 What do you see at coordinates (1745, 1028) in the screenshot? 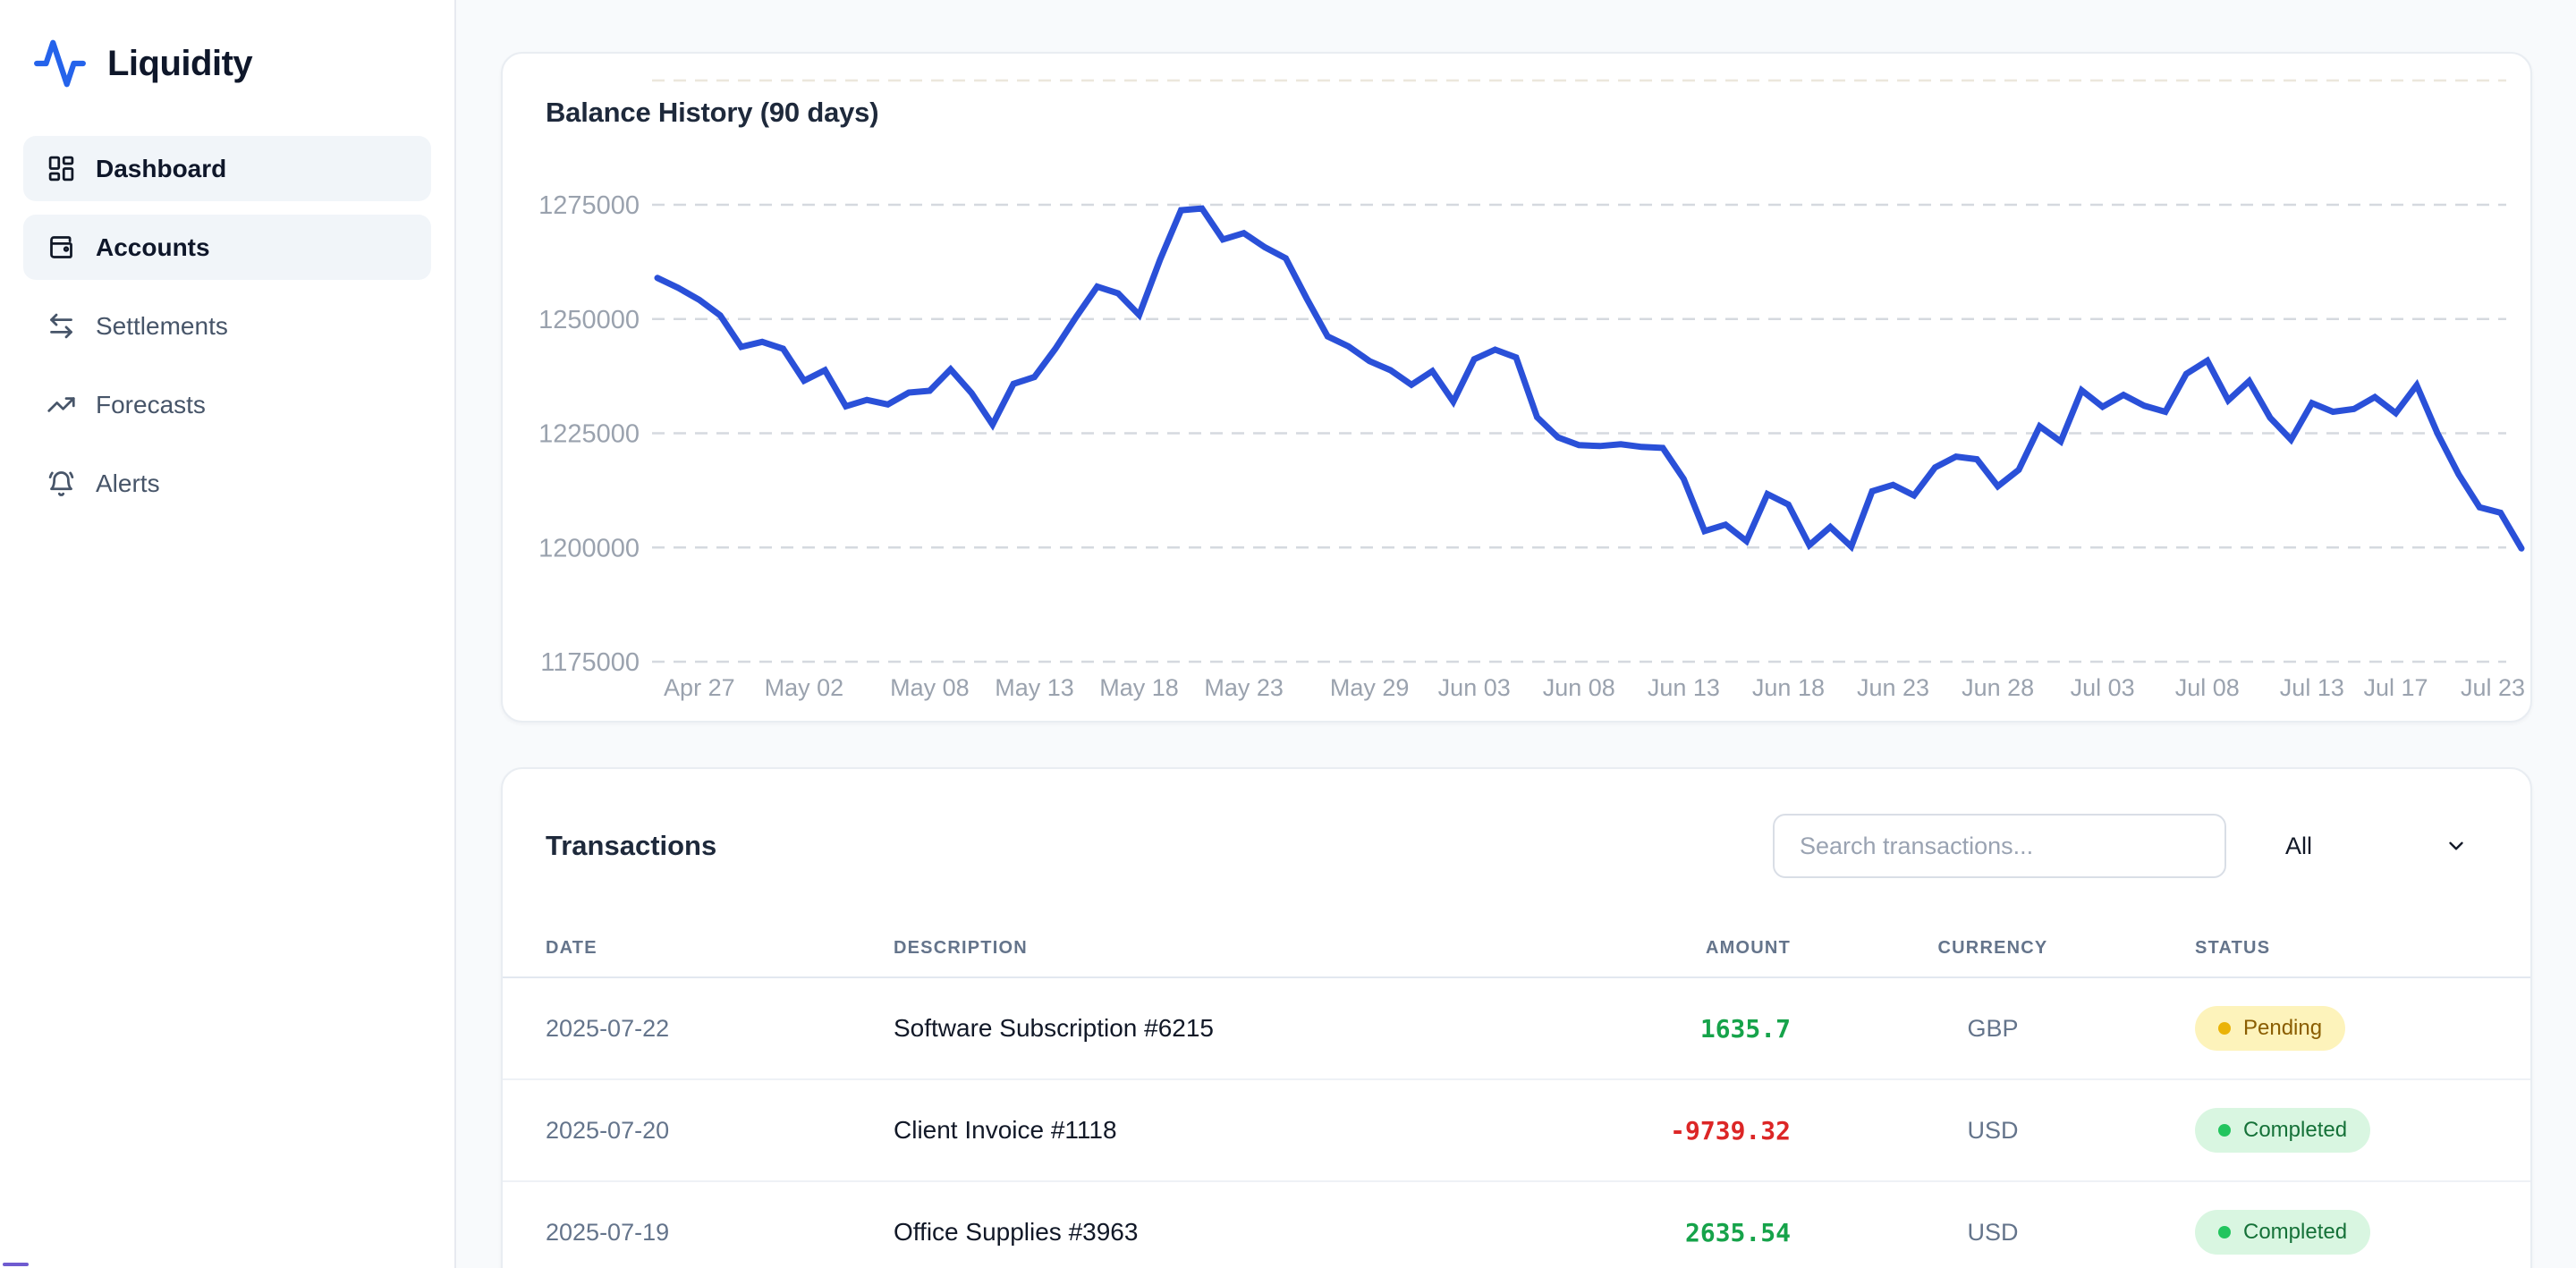
I see `cell-amount: 1635.7` at bounding box center [1745, 1028].